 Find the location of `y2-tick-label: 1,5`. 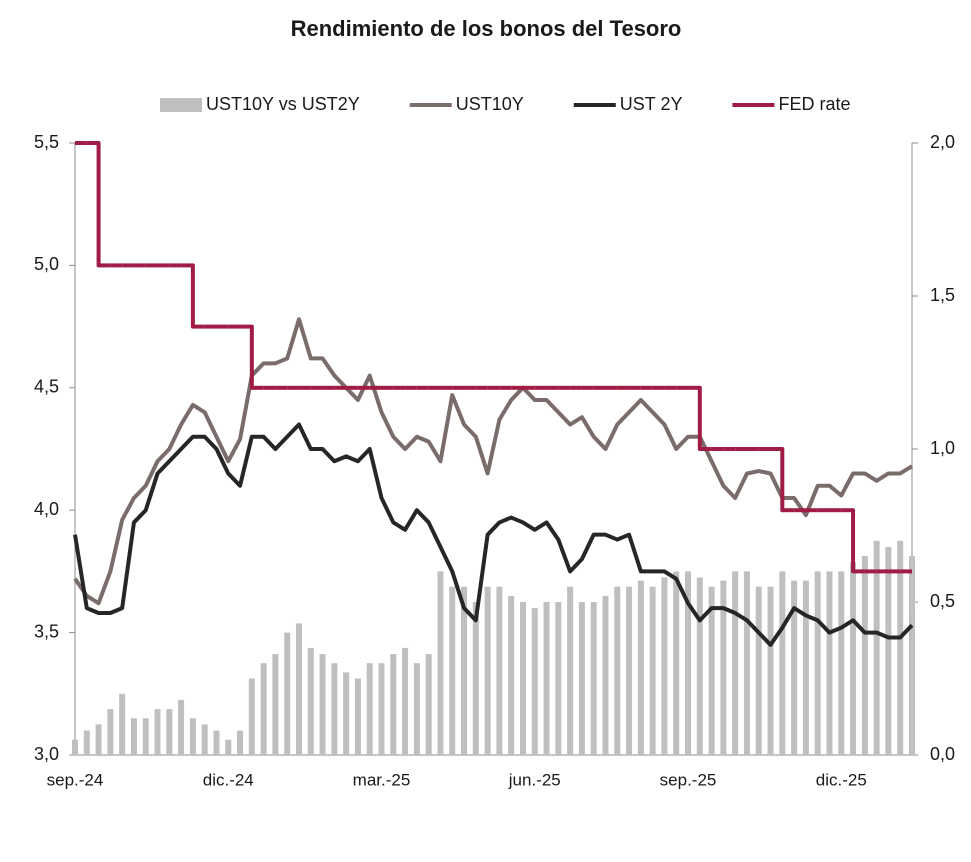

y2-tick-label: 1,5 is located at coordinates (942, 295).